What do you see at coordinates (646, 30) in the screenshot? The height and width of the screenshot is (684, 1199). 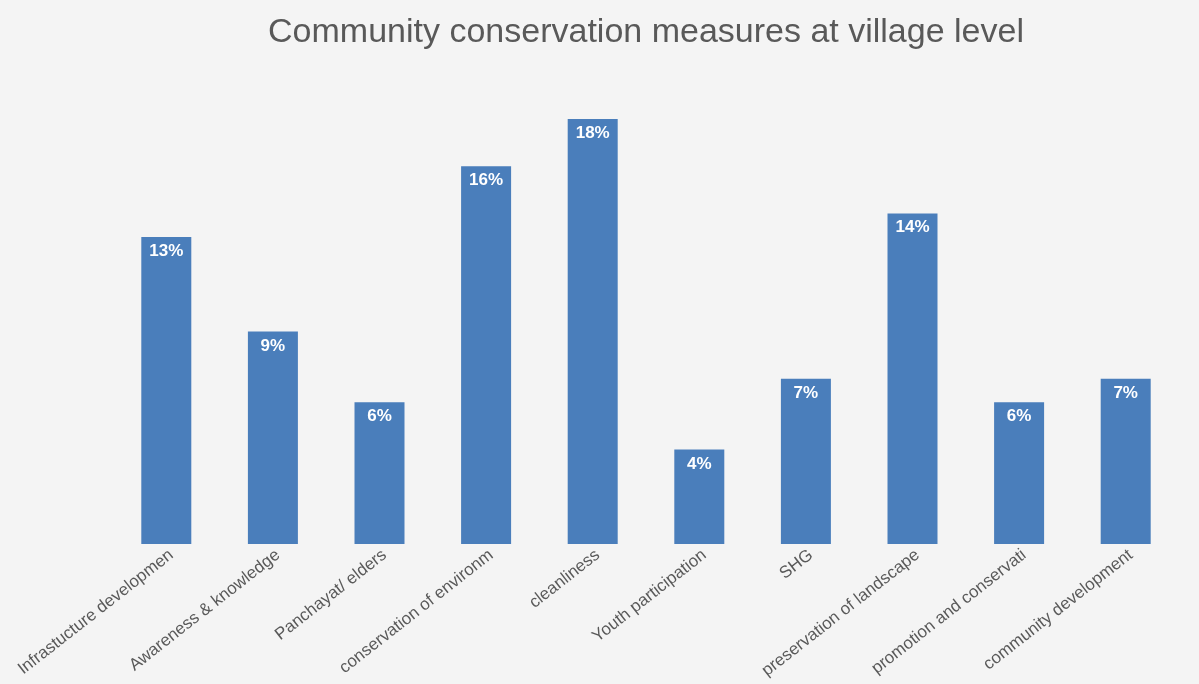 I see `chart-title: Community conservation measures at village level` at bounding box center [646, 30].